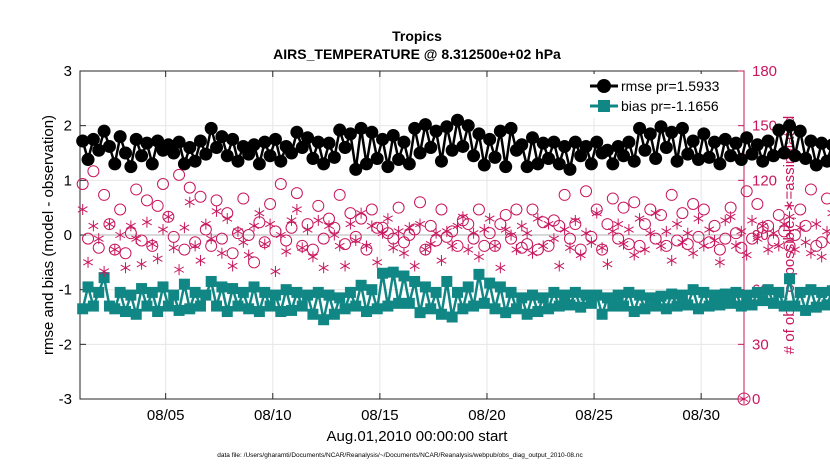 Image resolution: width=830 pixels, height=470 pixels. What do you see at coordinates (380, 415) in the screenshot?
I see `x-tick-label: 08/15` at bounding box center [380, 415].